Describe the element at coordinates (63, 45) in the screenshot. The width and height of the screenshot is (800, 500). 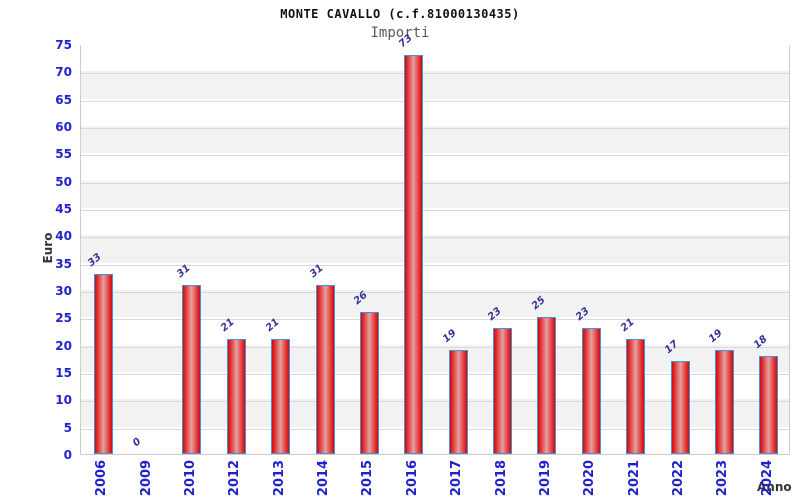
I see `y-tick-75: 75` at that location.